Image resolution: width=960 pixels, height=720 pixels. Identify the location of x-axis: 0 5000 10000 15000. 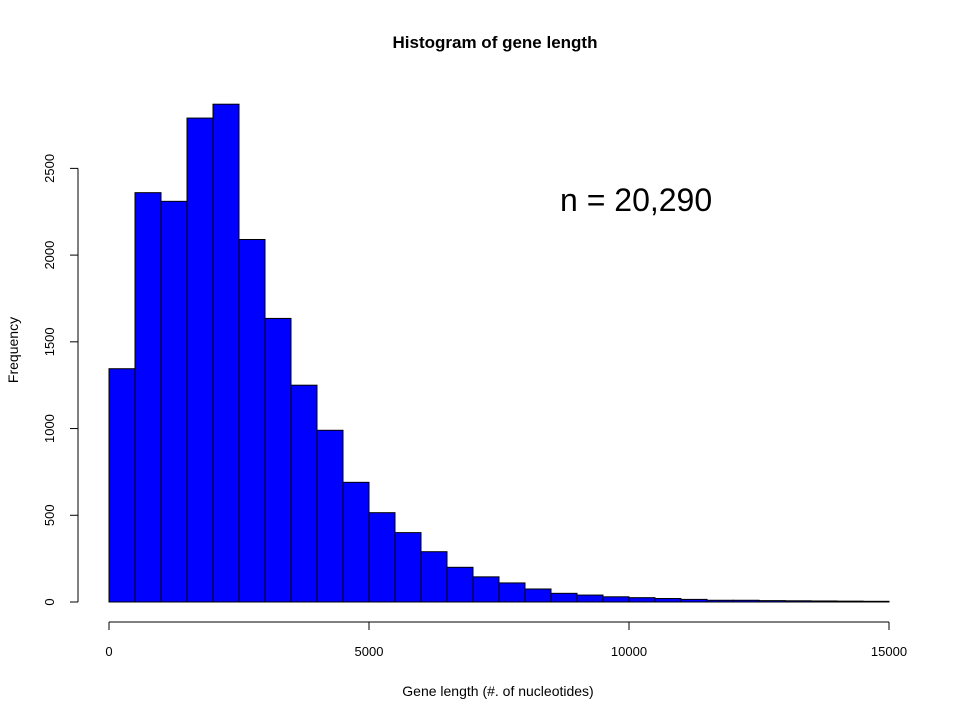
(506, 640).